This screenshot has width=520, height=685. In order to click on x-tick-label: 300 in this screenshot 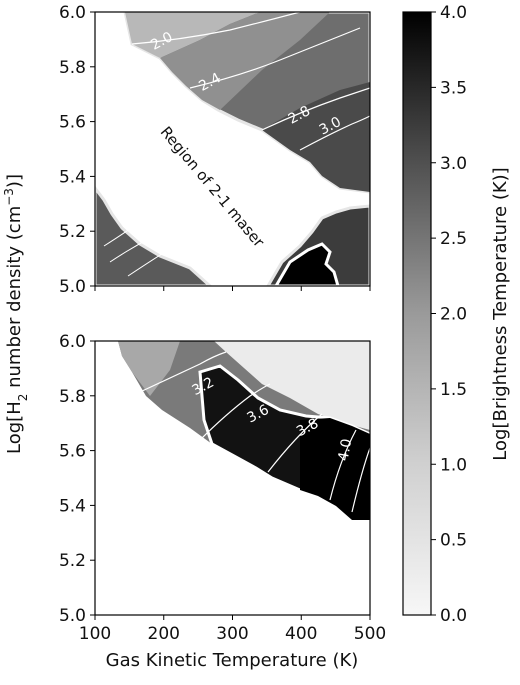, I will do `click(232, 634)`.